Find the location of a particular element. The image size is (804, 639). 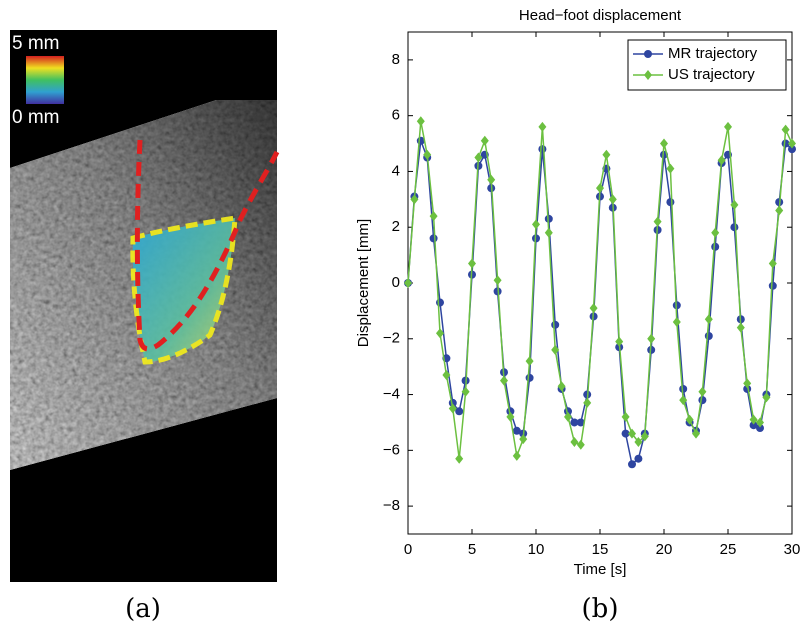

image-mask is located at coordinates (171, 65).